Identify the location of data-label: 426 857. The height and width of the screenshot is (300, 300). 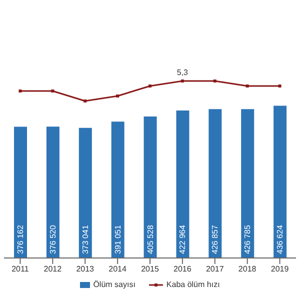
(215, 239).